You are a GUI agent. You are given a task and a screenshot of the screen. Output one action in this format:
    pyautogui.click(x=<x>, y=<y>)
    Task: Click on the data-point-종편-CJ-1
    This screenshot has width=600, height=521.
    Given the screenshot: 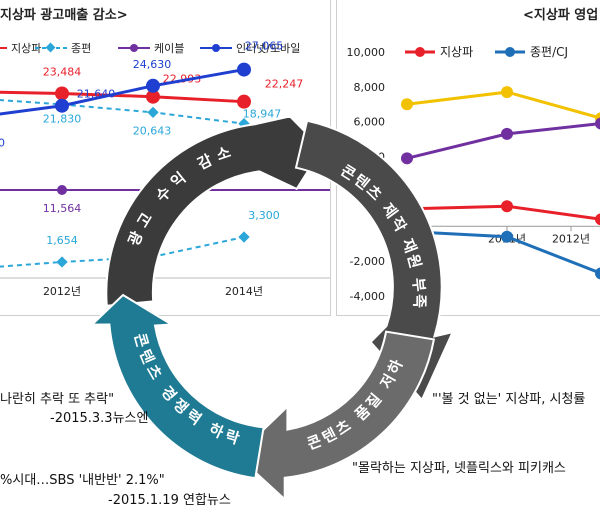 What is the action you would take?
    pyautogui.click(x=507, y=236)
    